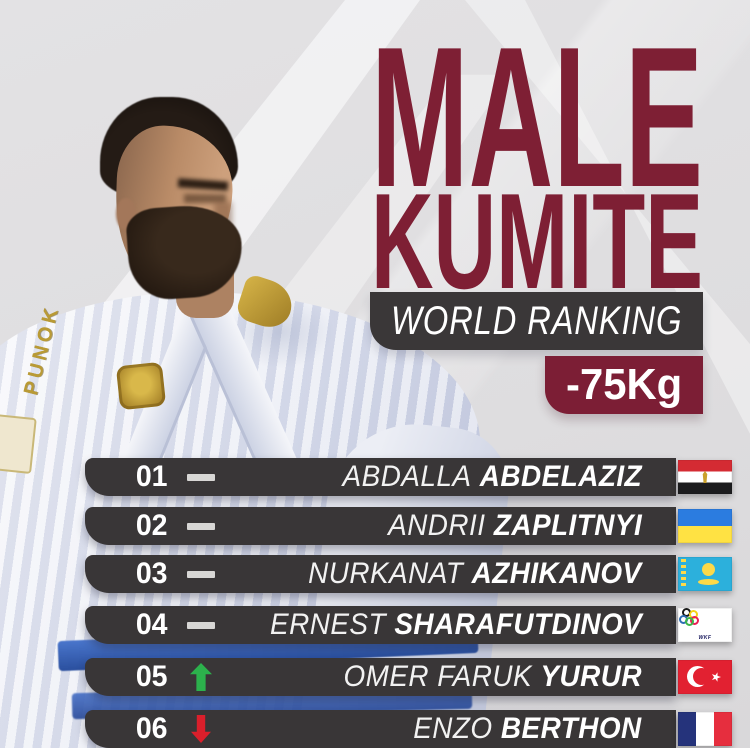 This screenshot has height=748, width=750. I want to click on kazakhstan-sun, so click(708, 569).